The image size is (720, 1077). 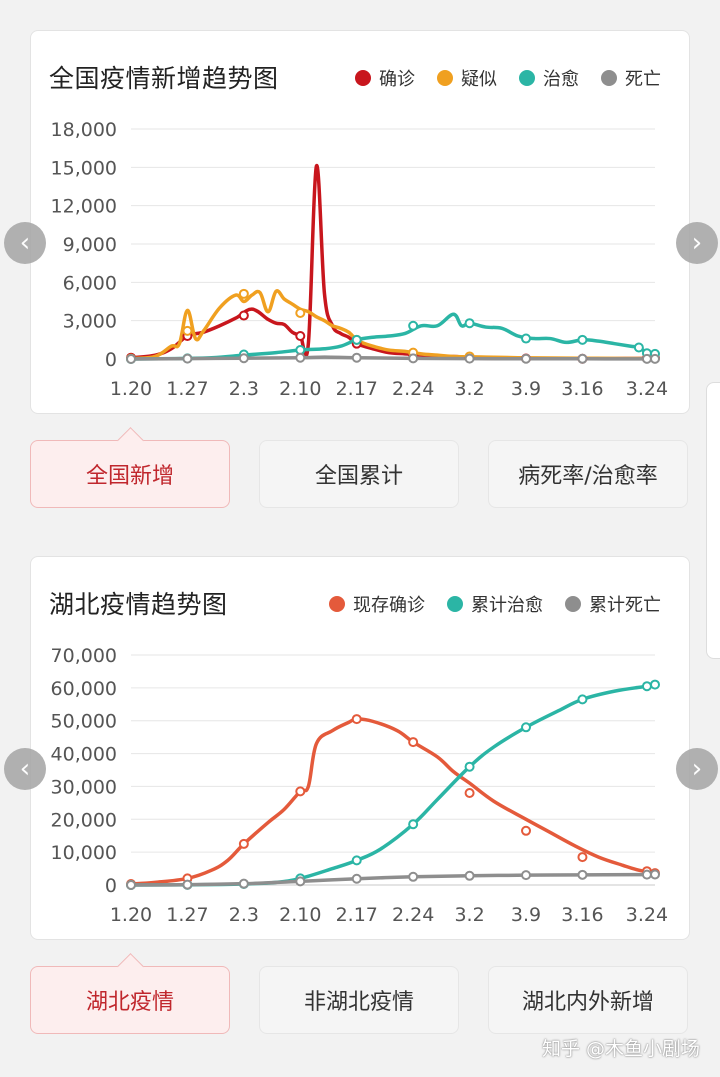 I want to click on chart1-prev-button: ‹, so click(x=25, y=243).